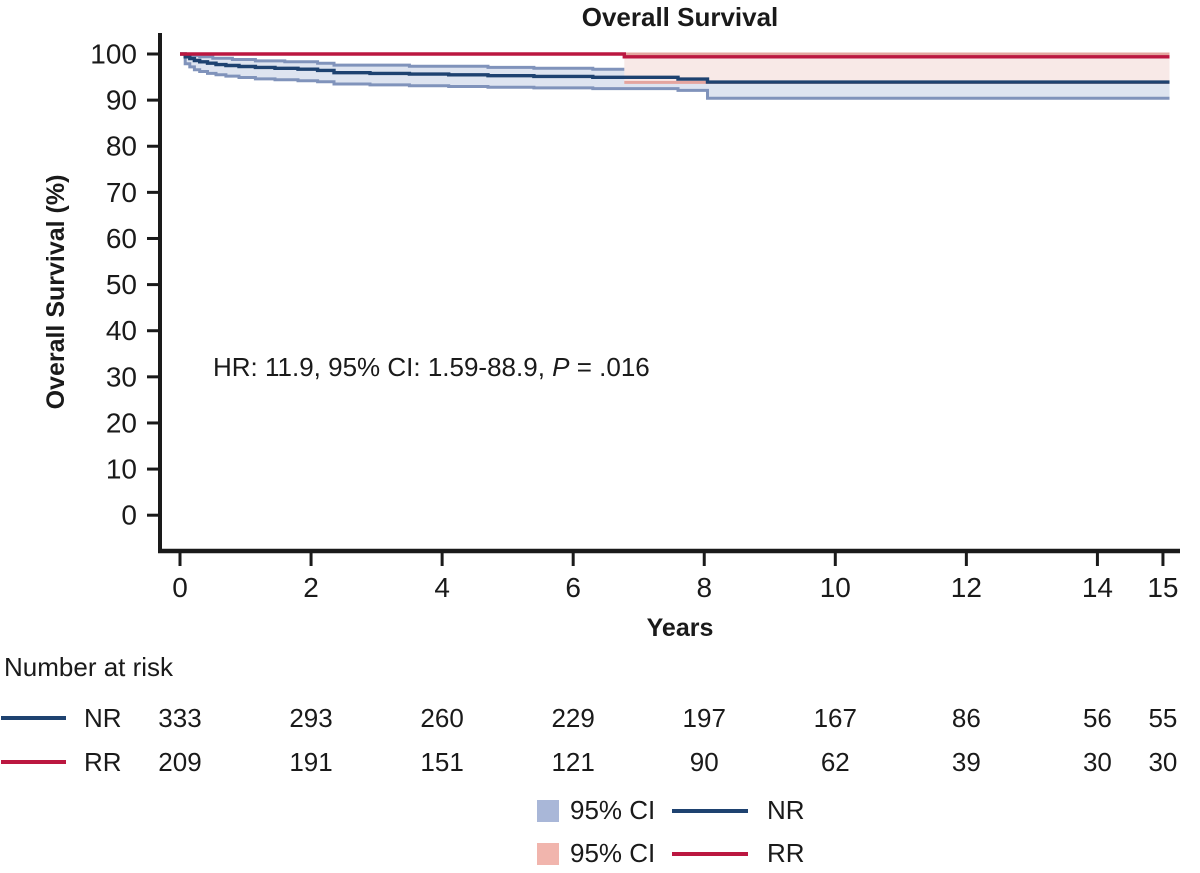 Image resolution: width=1200 pixels, height=873 pixels. Describe the element at coordinates (33, 718) in the screenshot. I see `nr-line-swatch-icon` at that location.